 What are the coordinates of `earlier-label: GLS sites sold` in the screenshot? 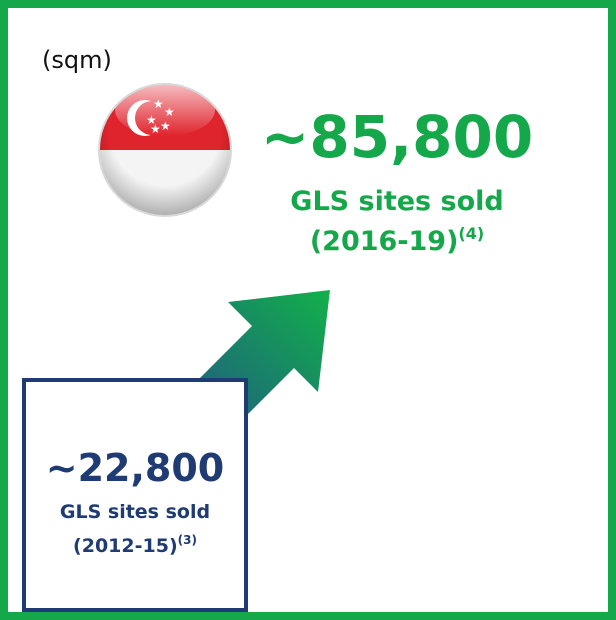 It's located at (135, 512).